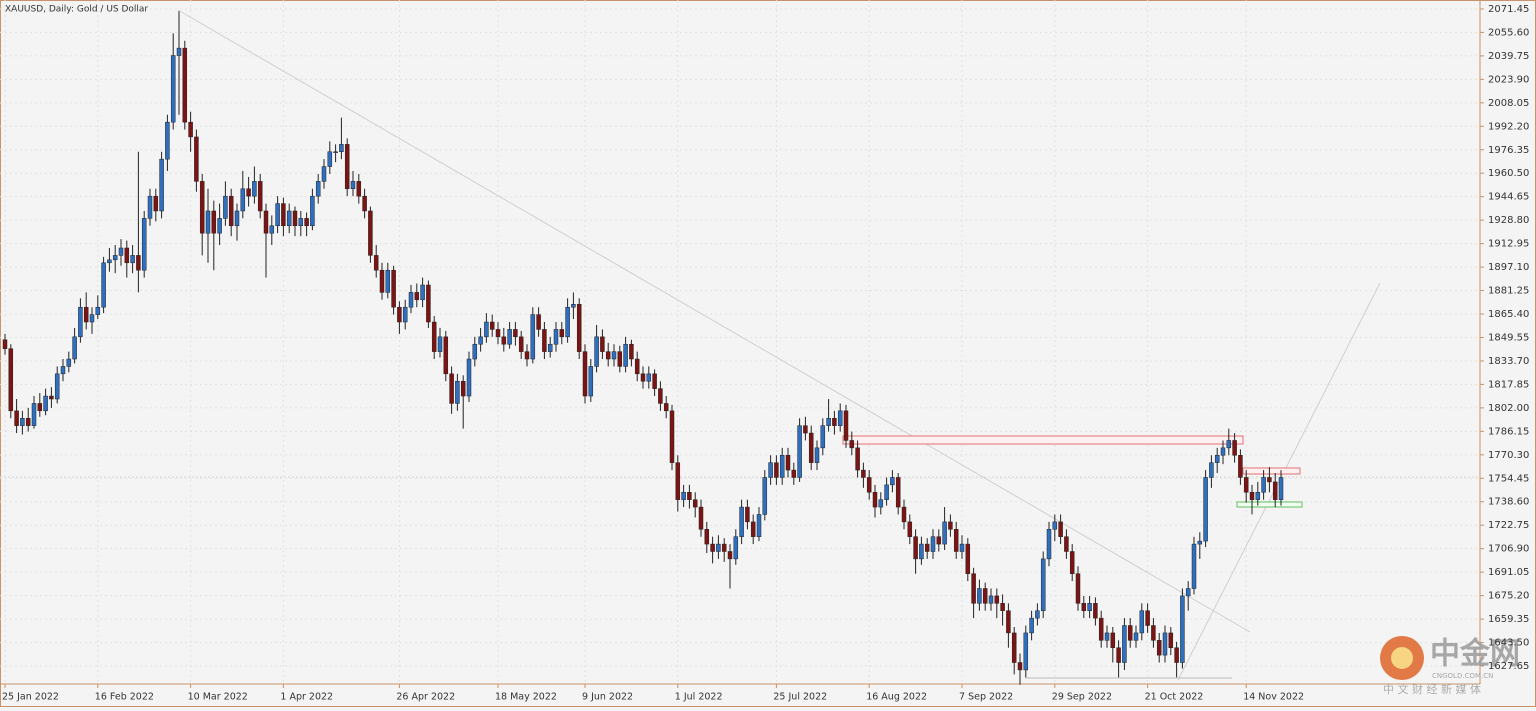 The image size is (1536, 711). What do you see at coordinates (1462, 676) in the screenshot?
I see `watermark-domain: CNGOLD.COM.CN` at bounding box center [1462, 676].